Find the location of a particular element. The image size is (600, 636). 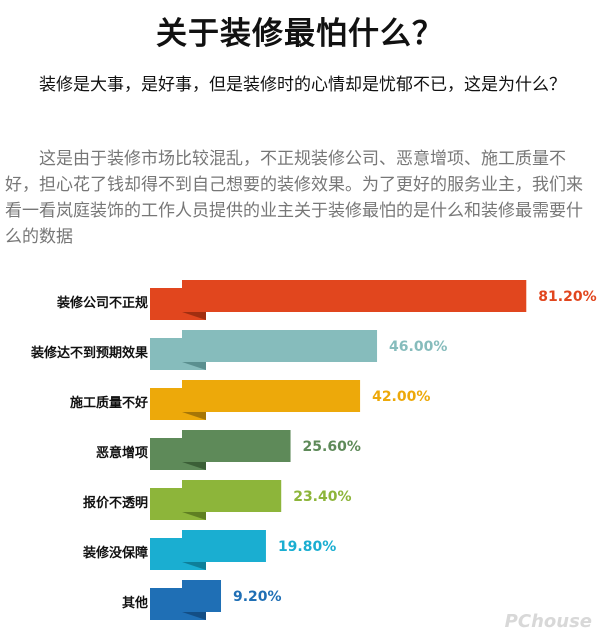

bar-row: 装修没保障 19.80% is located at coordinates (209, 550).